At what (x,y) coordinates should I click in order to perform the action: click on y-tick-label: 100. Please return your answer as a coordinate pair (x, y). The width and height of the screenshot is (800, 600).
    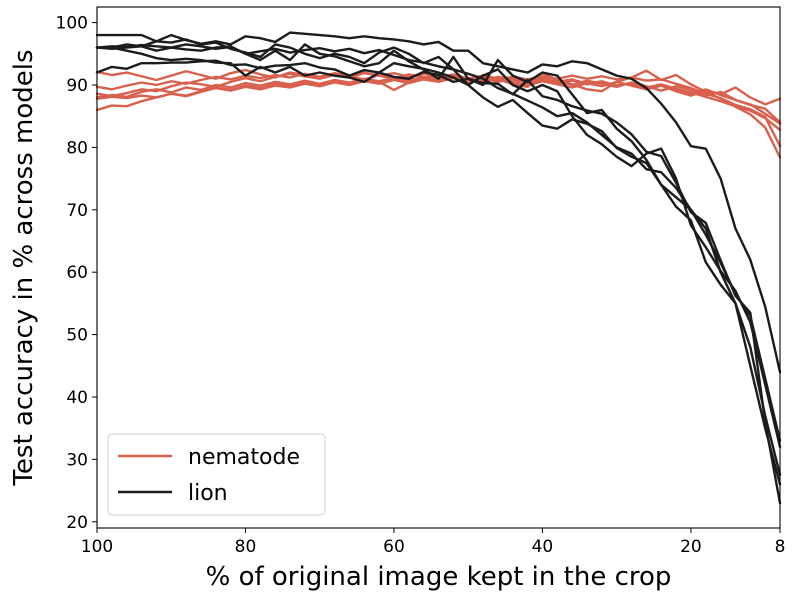
    Looking at the image, I should click on (72, 24).